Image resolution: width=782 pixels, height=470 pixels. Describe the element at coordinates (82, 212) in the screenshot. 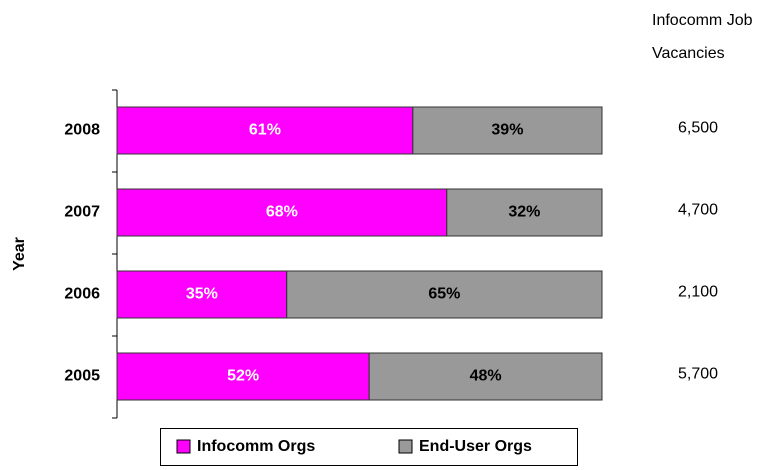

I see `category-label: 2007` at that location.